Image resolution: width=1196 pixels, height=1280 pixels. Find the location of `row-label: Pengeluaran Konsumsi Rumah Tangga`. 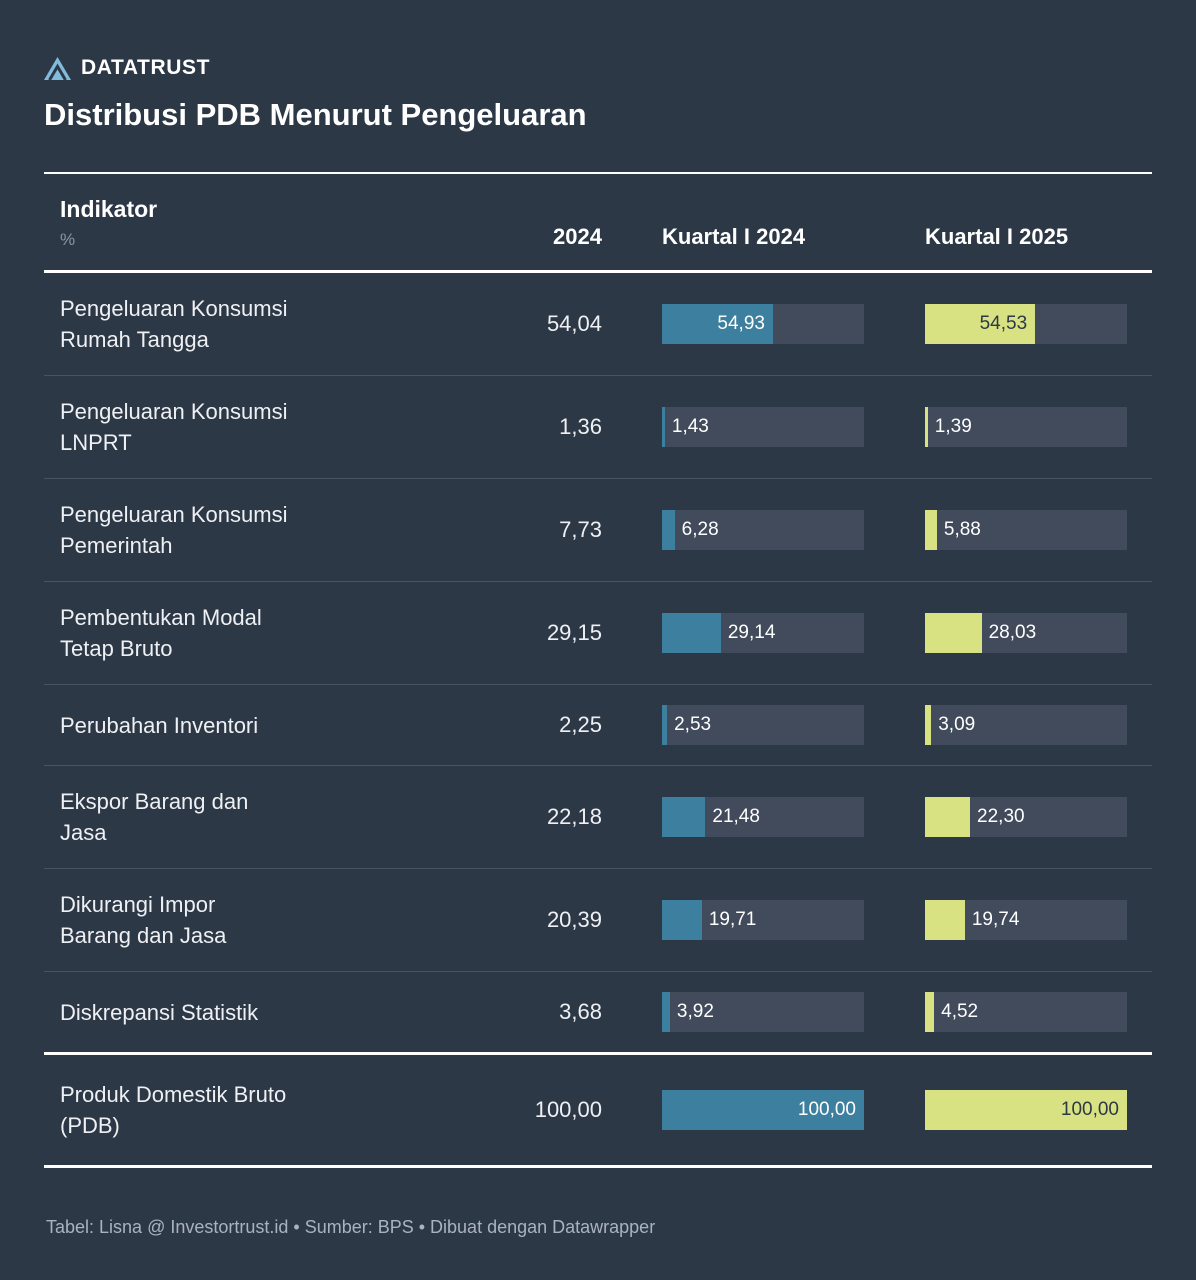

row-label: Pengeluaran Konsumsi Rumah Tangga is located at coordinates (174, 324).